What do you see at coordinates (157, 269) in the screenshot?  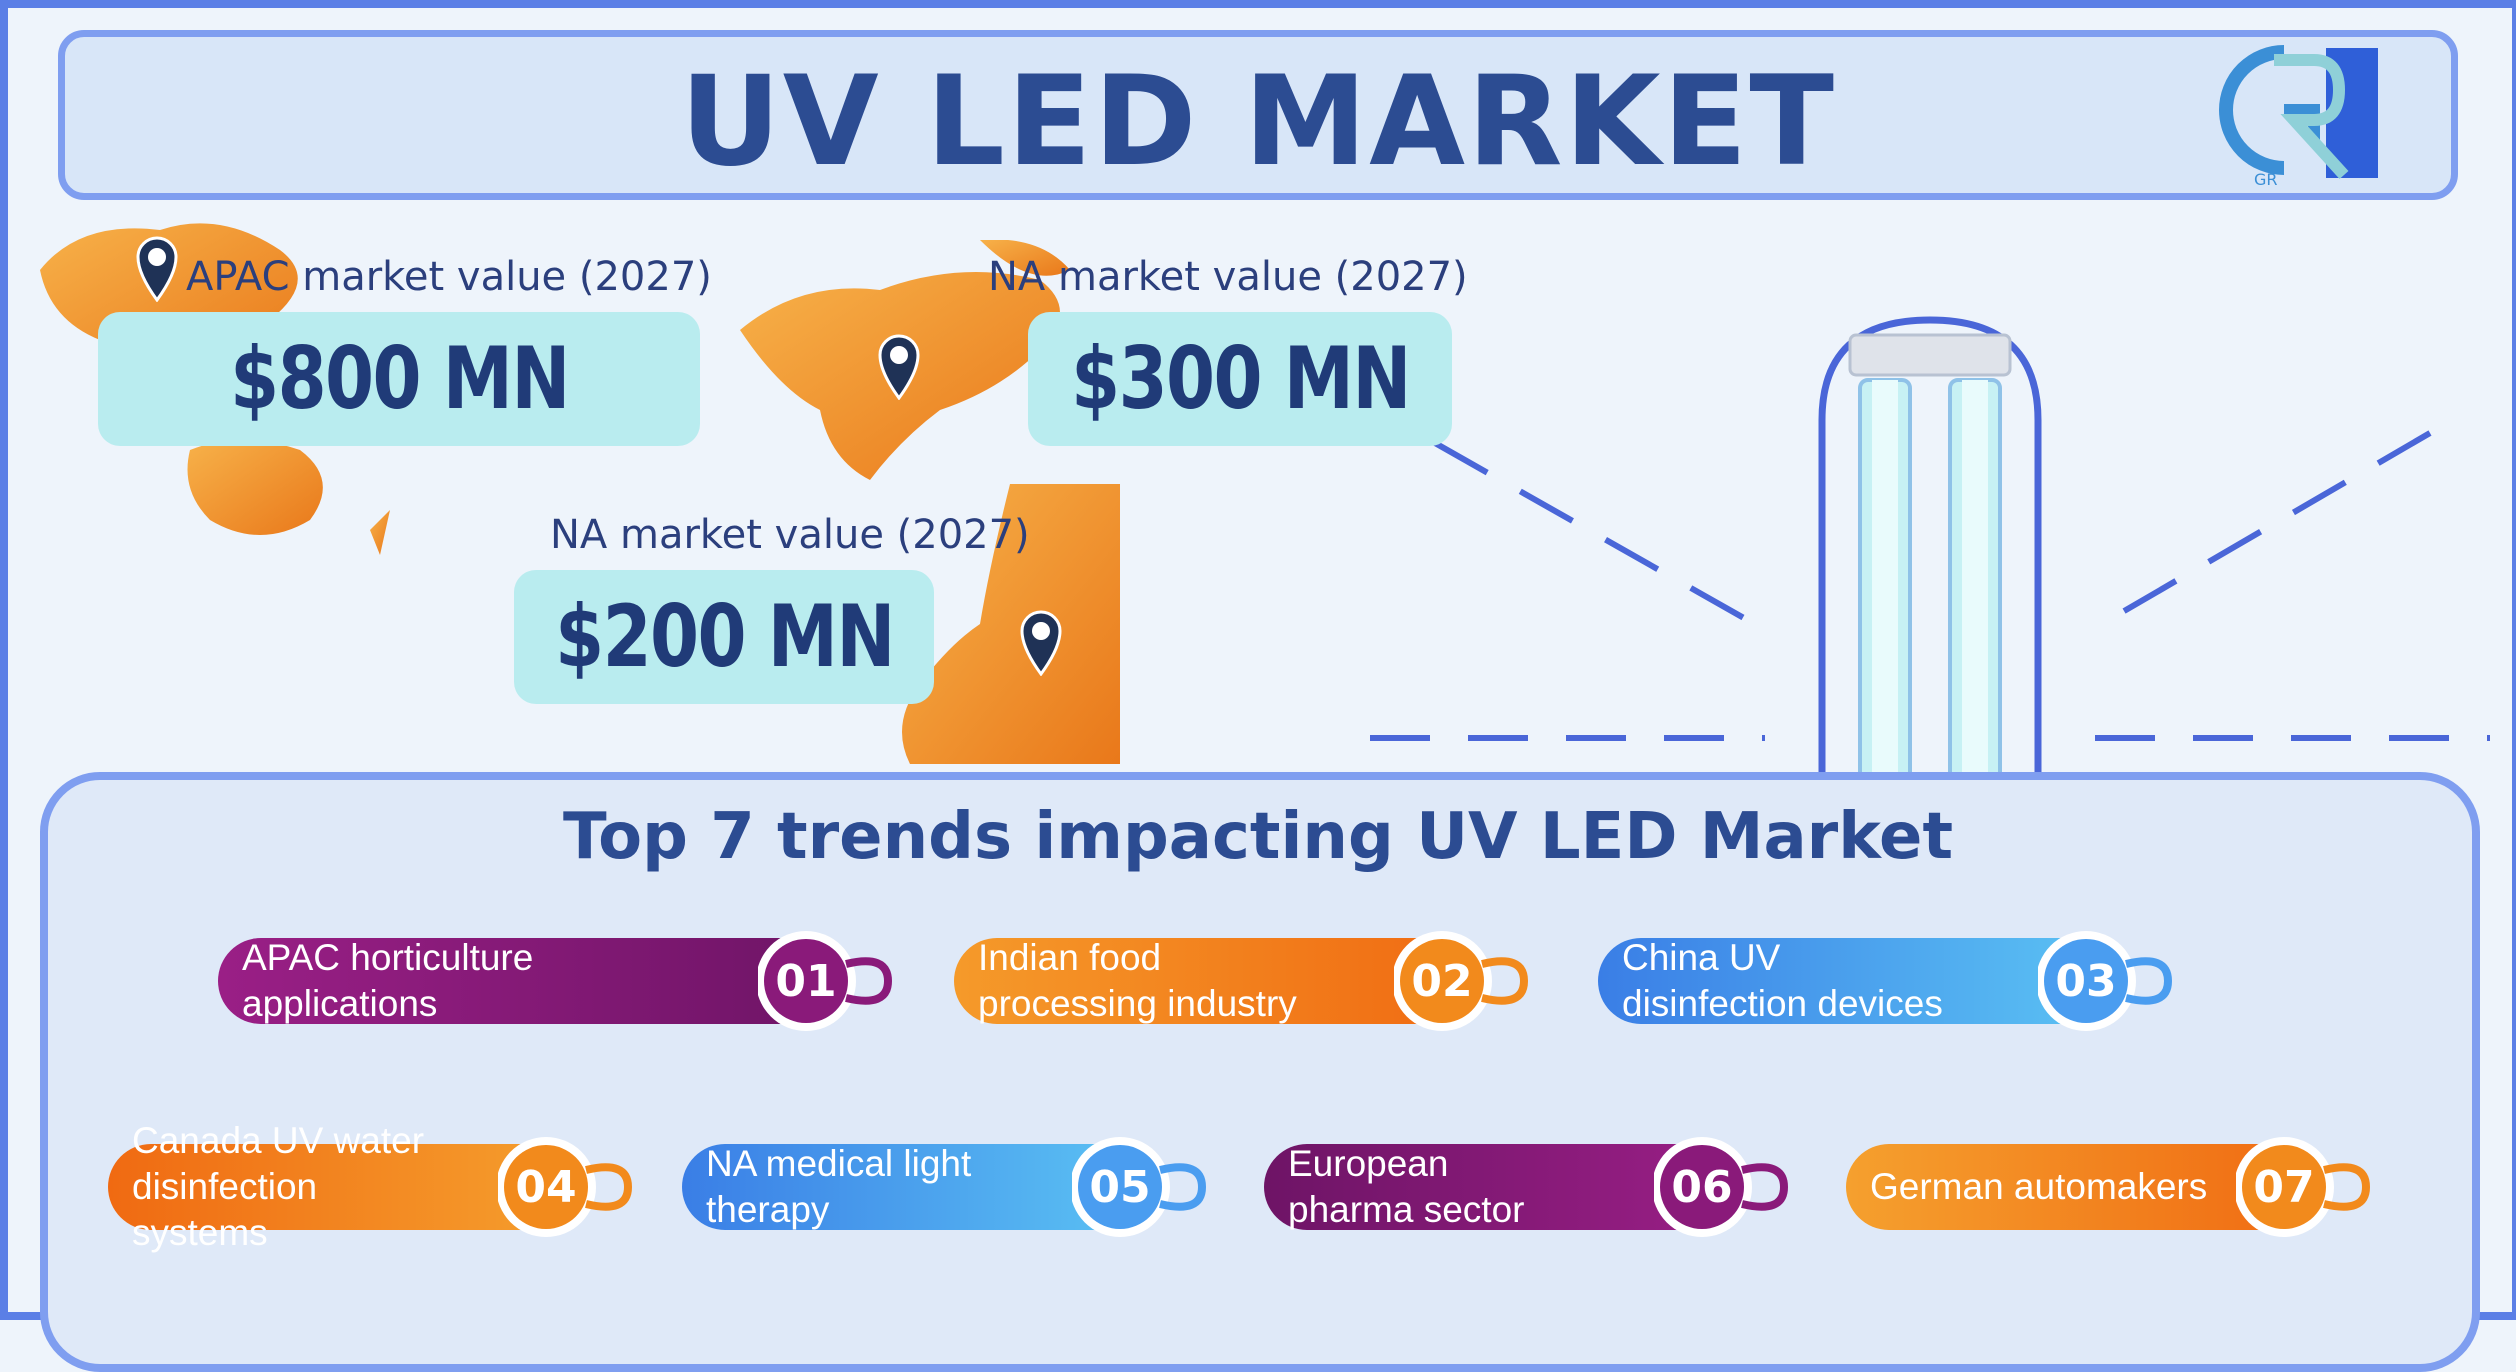 I see `apac-location-pin-icon` at bounding box center [157, 269].